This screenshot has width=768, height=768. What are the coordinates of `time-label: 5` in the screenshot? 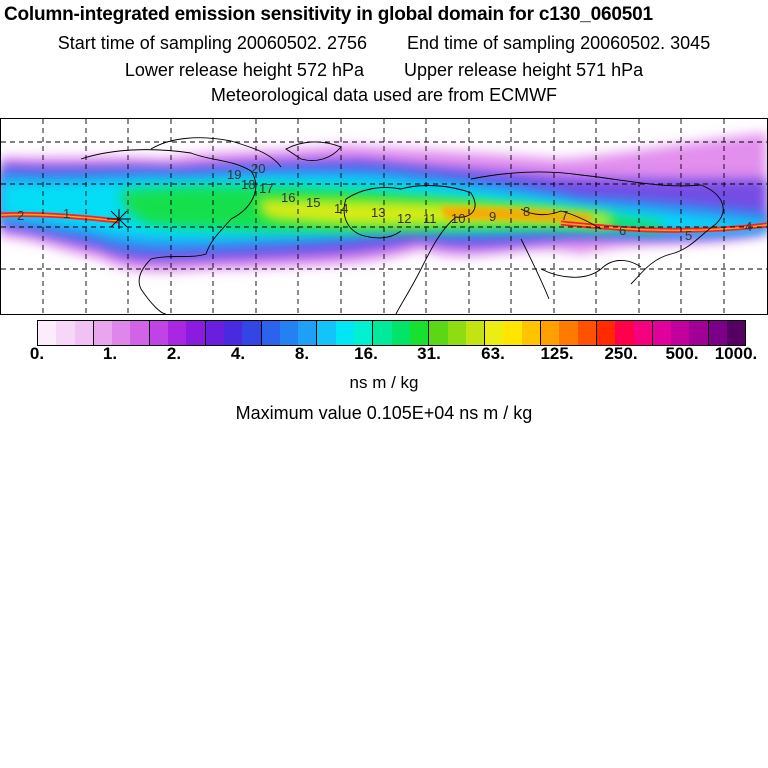 It's located at (688, 235).